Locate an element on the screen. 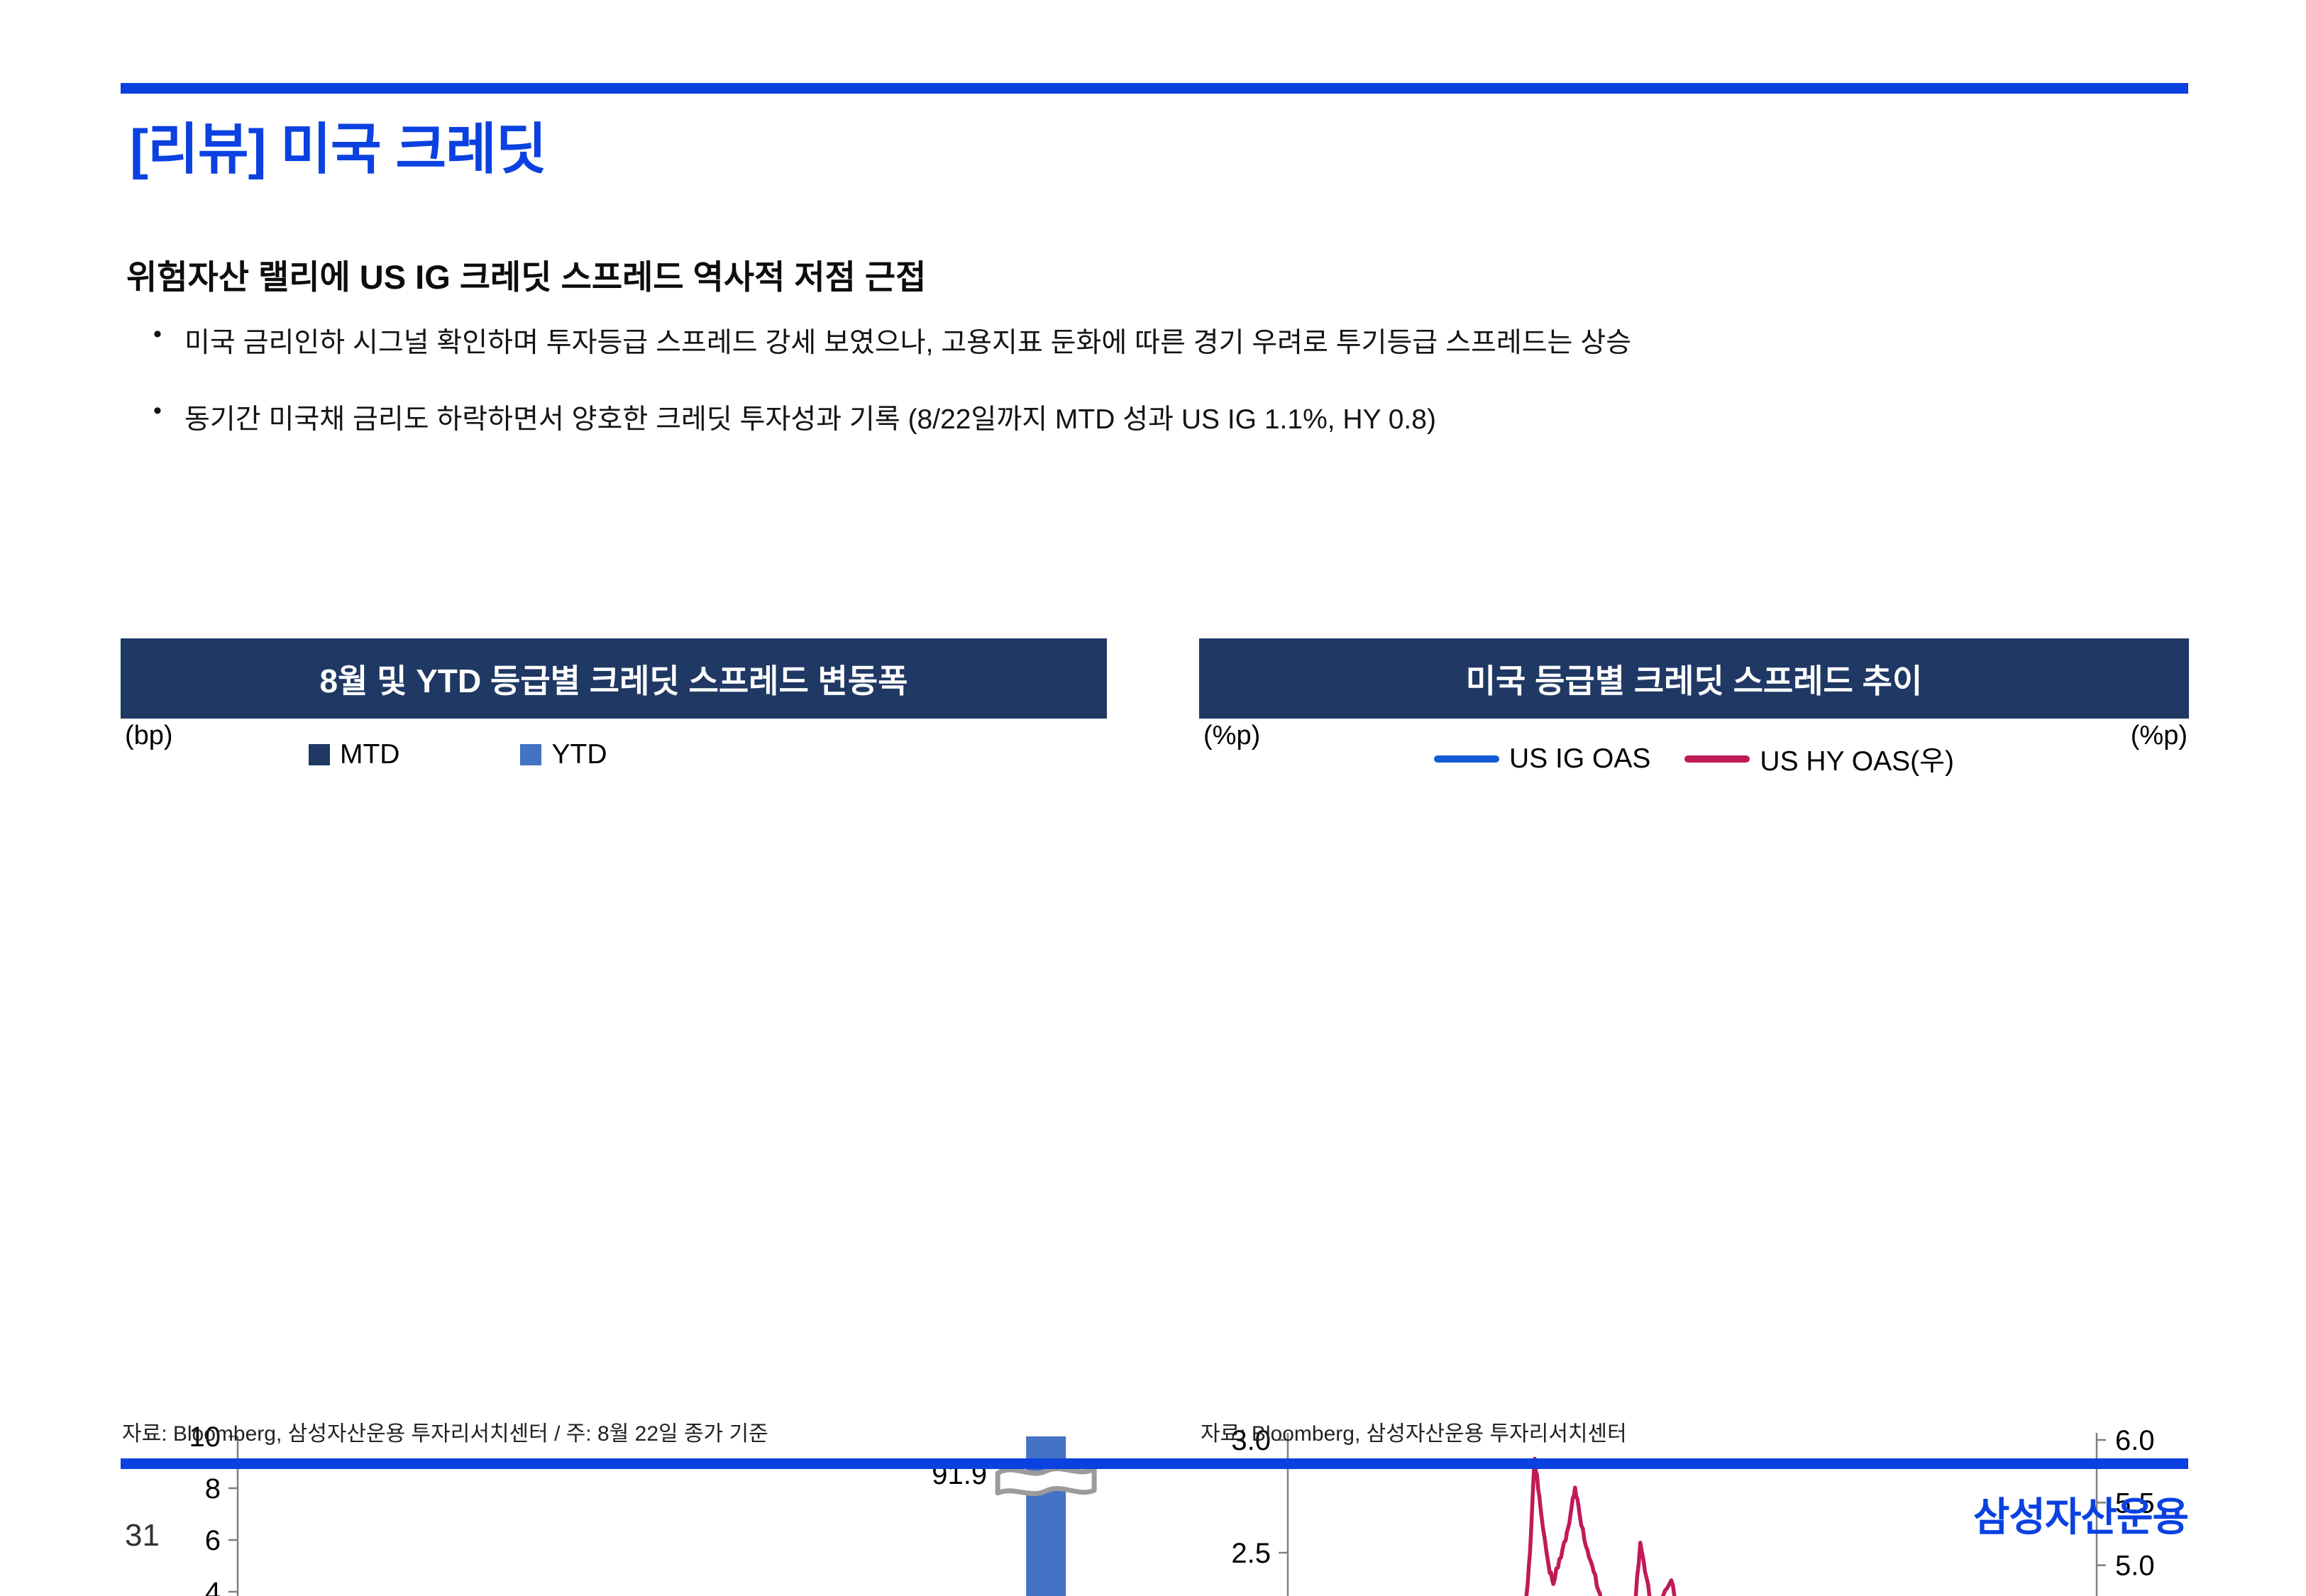 The width and height of the screenshot is (2306, 1596). svg-text: 5.0 is located at coordinates (2135, 1566).